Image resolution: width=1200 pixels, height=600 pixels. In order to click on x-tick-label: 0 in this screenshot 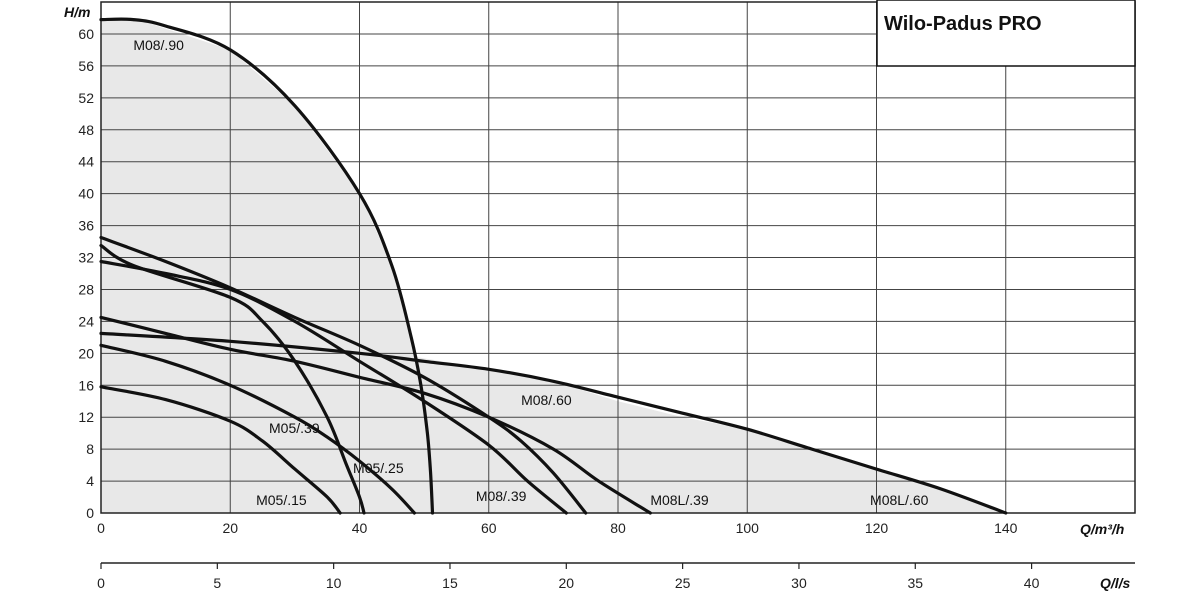, I will do `click(101, 528)`.